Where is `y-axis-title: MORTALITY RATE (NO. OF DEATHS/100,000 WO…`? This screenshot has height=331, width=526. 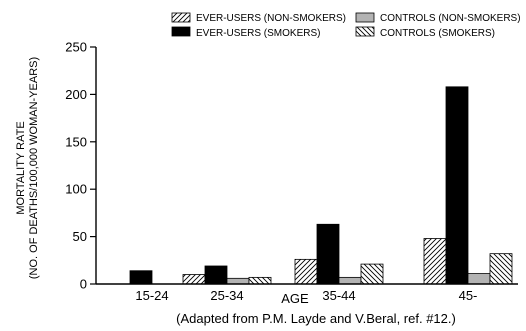
y-axis-title: MORTALITY RATE (NO. OF DEATHS/100,000 WO… is located at coordinates (27, 168).